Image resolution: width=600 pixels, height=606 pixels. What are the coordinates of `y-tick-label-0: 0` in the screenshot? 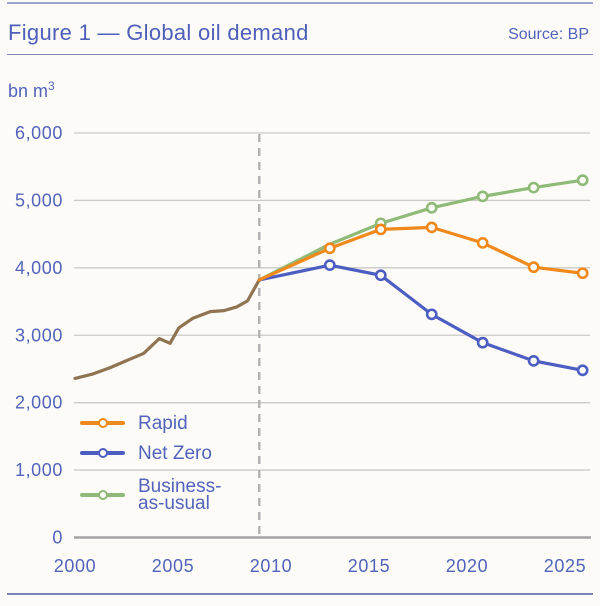 It's located at (57, 538).